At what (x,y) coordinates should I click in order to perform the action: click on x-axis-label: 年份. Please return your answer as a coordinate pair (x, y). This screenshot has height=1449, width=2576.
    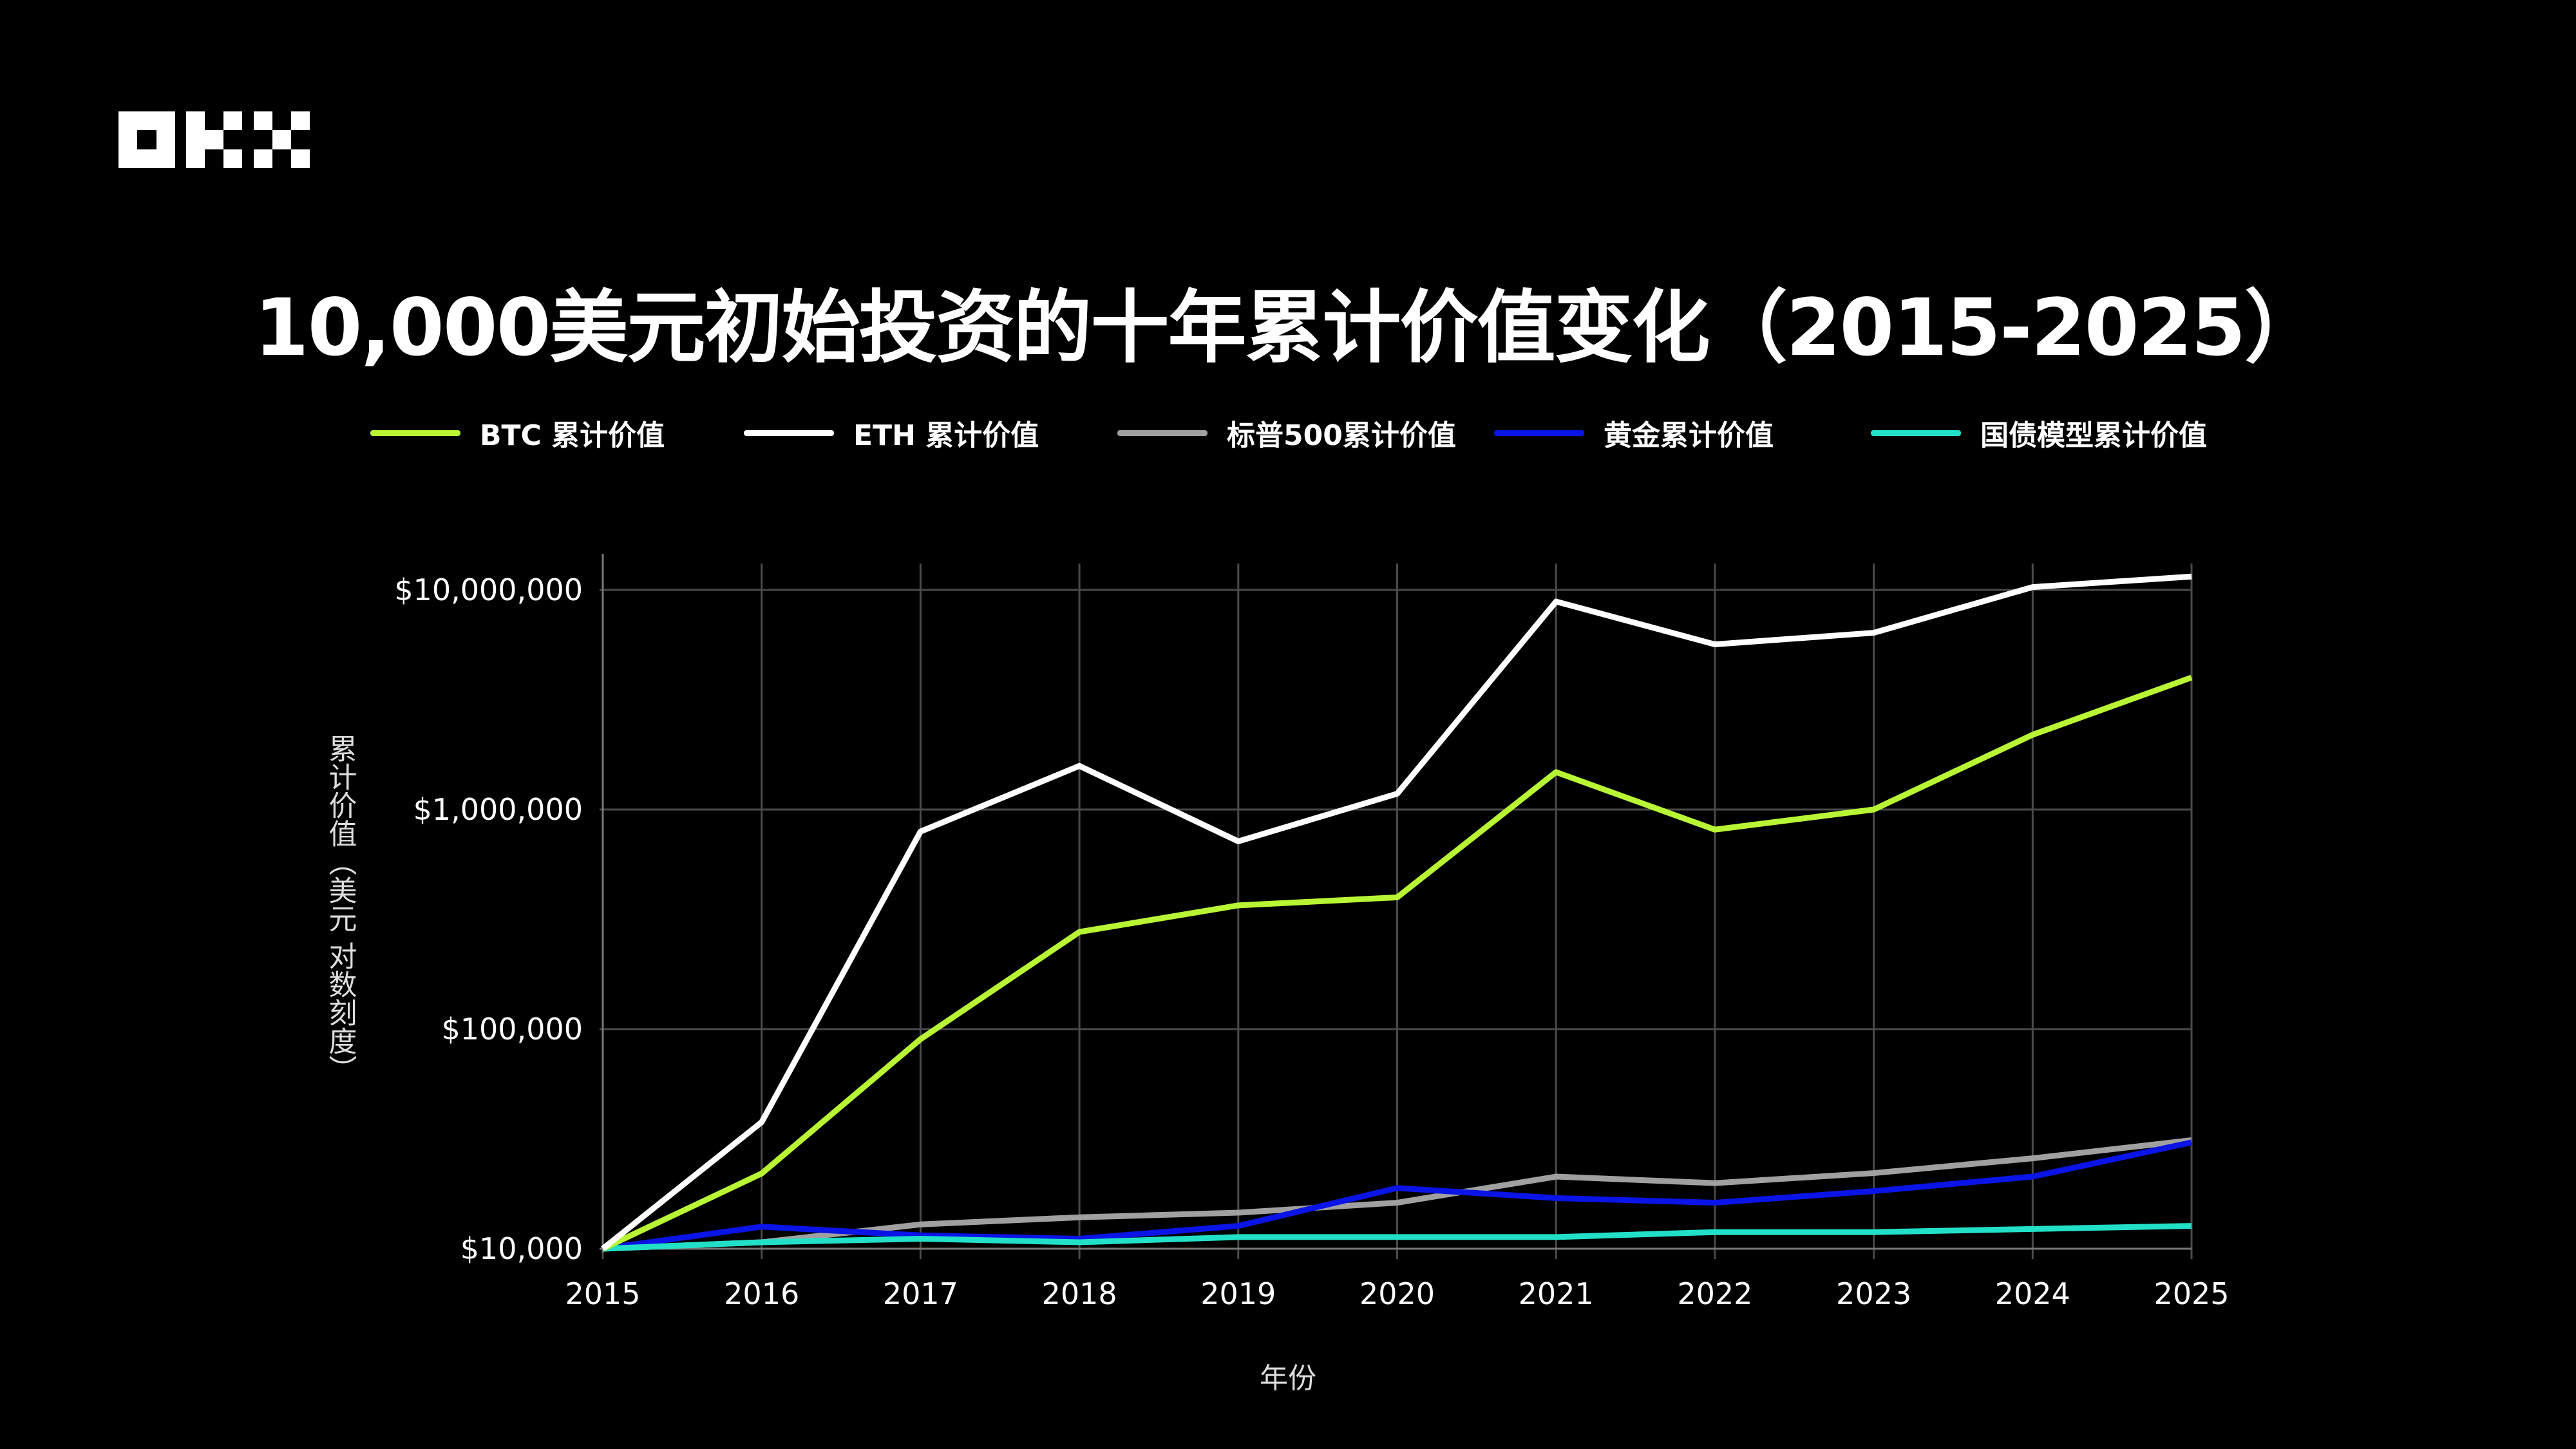
    Looking at the image, I should click on (1288, 1378).